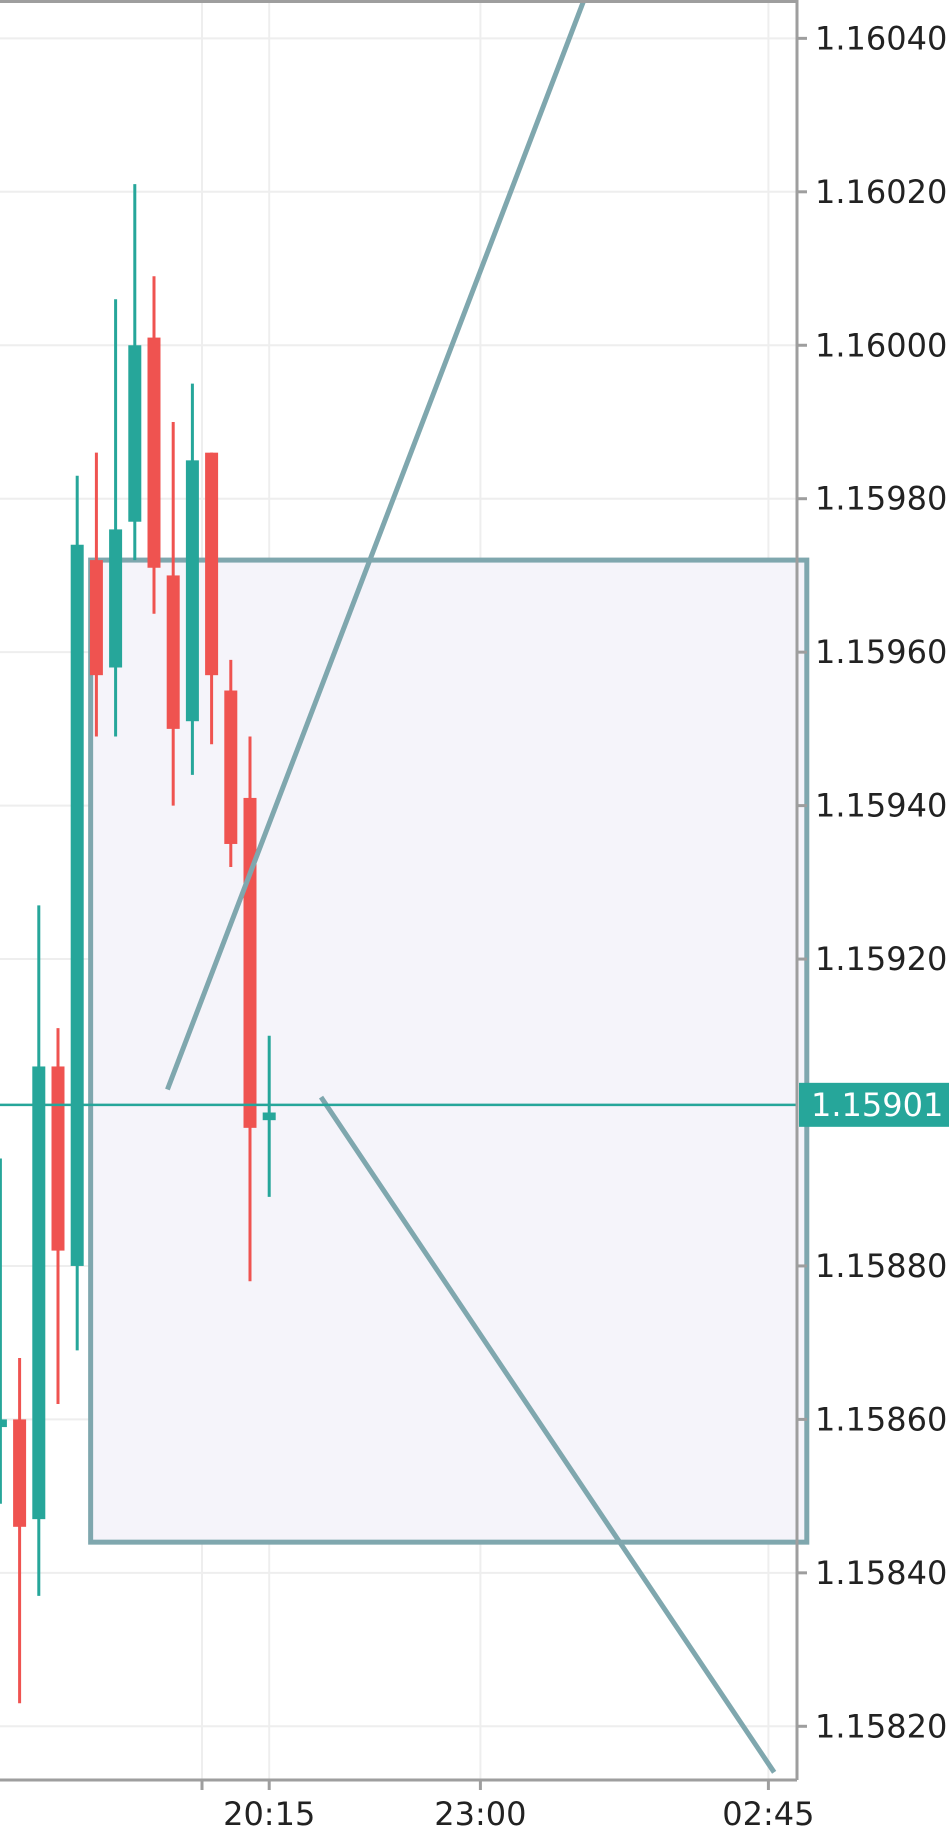  I want to click on price-tick-label: 1.15980, so click(881, 499).